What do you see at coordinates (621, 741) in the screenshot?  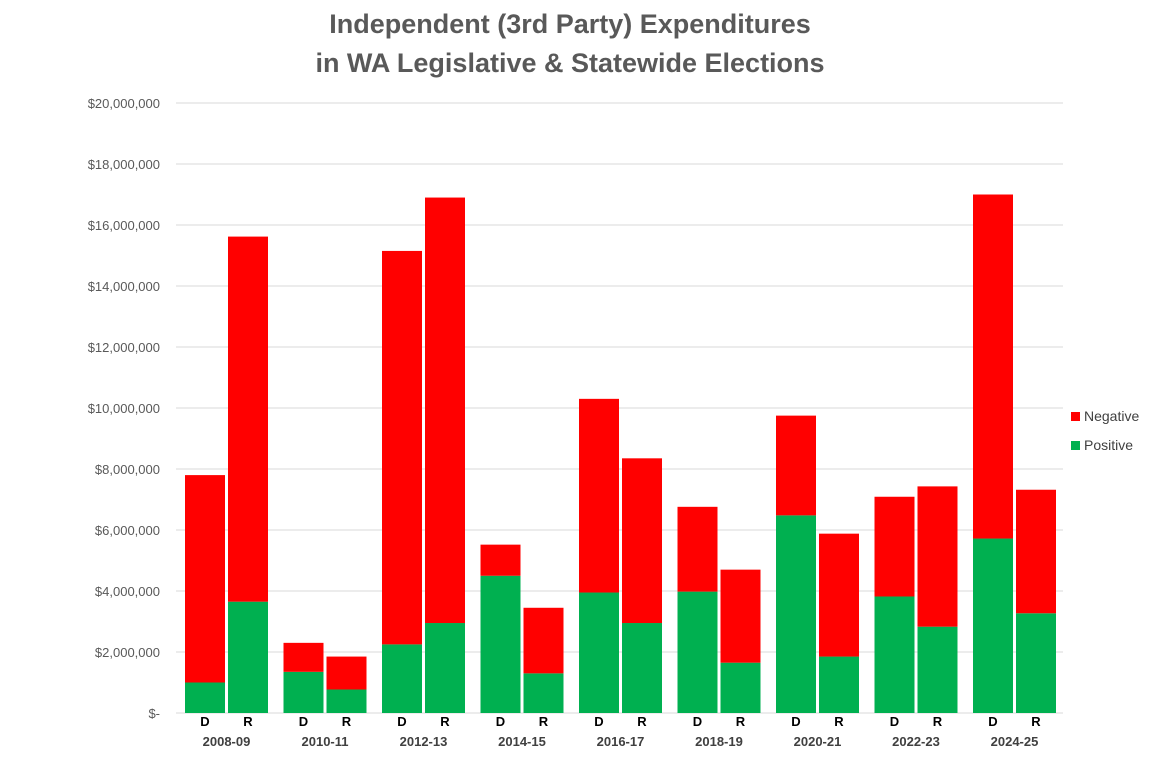 I see `category-label: 2016-17` at bounding box center [621, 741].